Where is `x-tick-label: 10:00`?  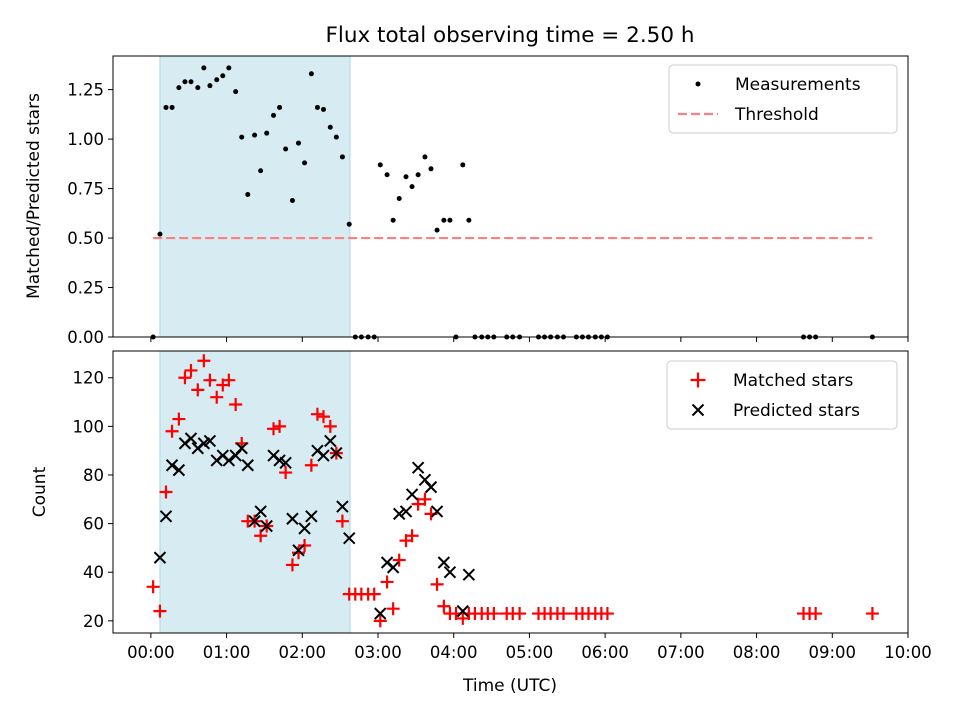
x-tick-label: 10:00 is located at coordinates (908, 652).